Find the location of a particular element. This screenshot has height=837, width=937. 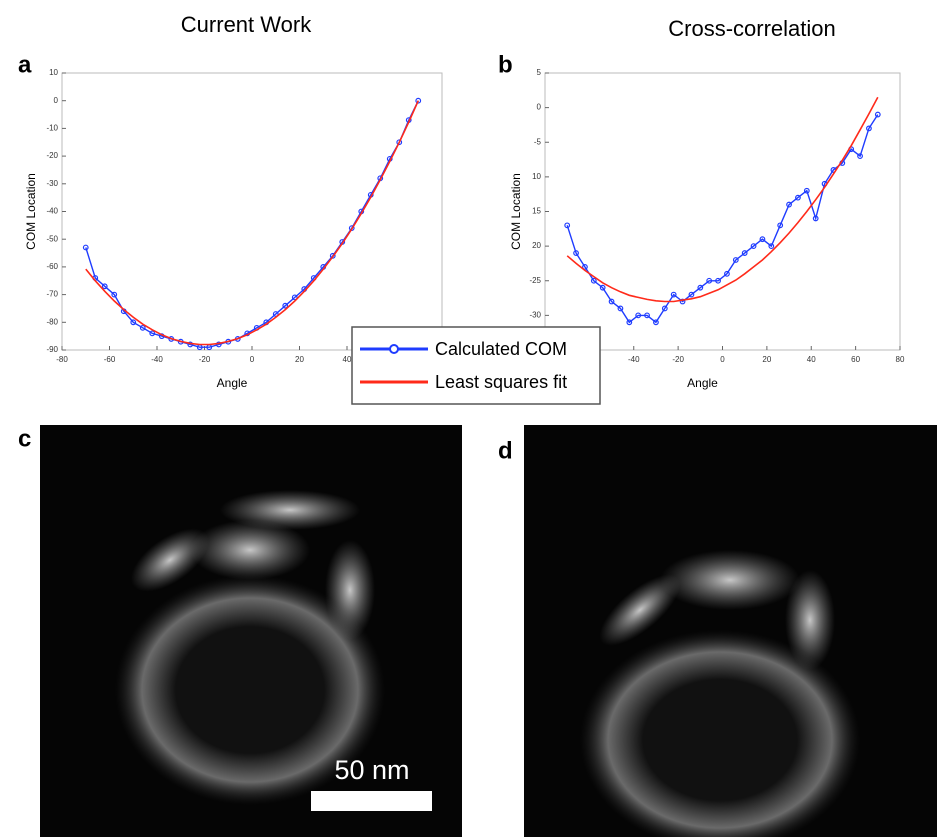

y-tick-label: 20 is located at coordinates (536, 245).